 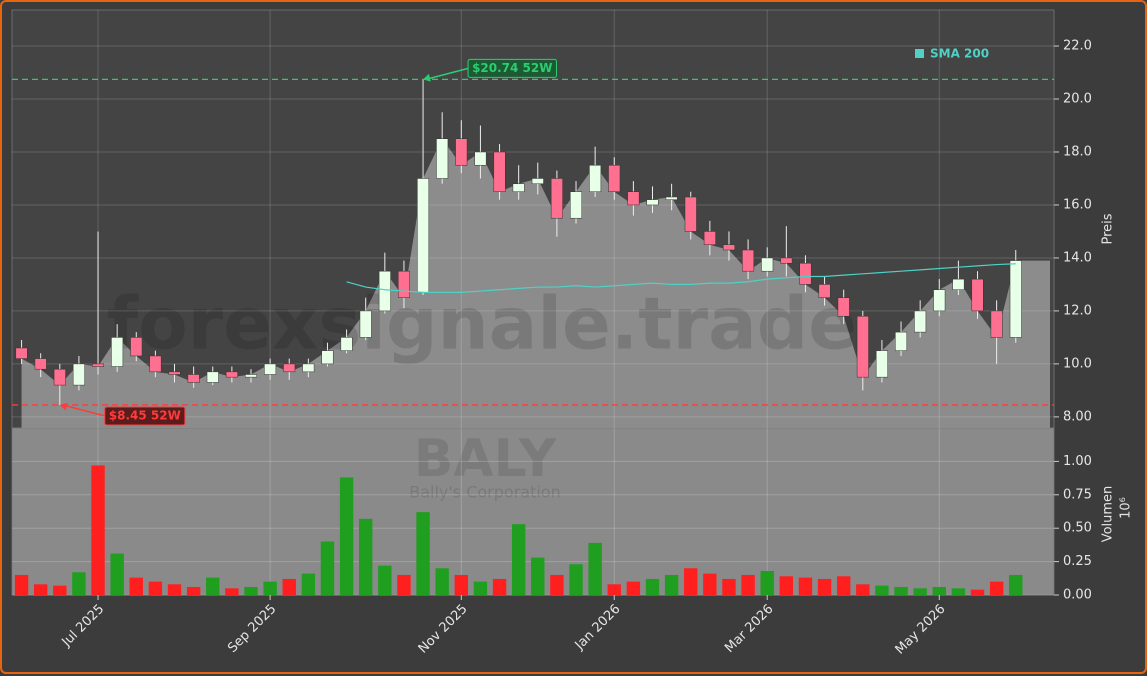 What do you see at coordinates (1108, 228) in the screenshot?
I see `y-axis-label: Preis` at bounding box center [1108, 228].